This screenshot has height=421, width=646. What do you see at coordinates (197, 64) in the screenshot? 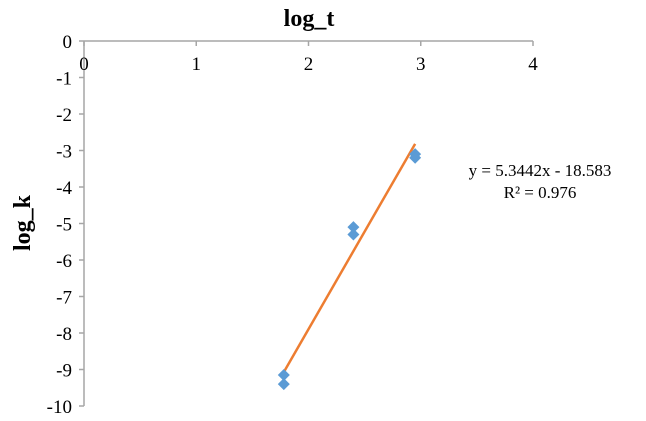
I see `x-tick-label: 1` at bounding box center [197, 64].